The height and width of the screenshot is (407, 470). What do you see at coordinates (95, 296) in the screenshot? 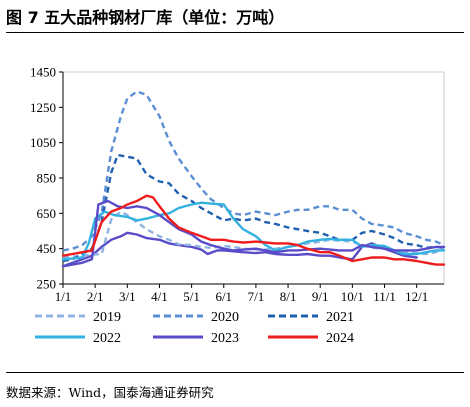
I see `x-tick-label: 2/1` at bounding box center [95, 296].